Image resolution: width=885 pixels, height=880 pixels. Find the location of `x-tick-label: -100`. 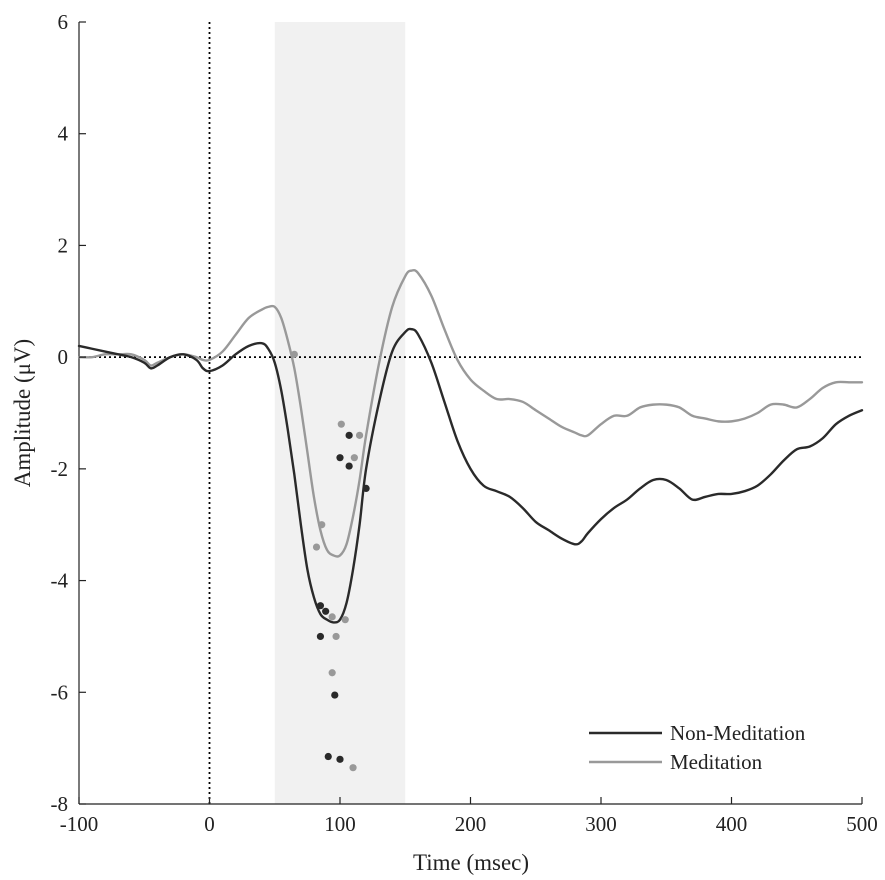

x-tick-label: -100 is located at coordinates (79, 824).